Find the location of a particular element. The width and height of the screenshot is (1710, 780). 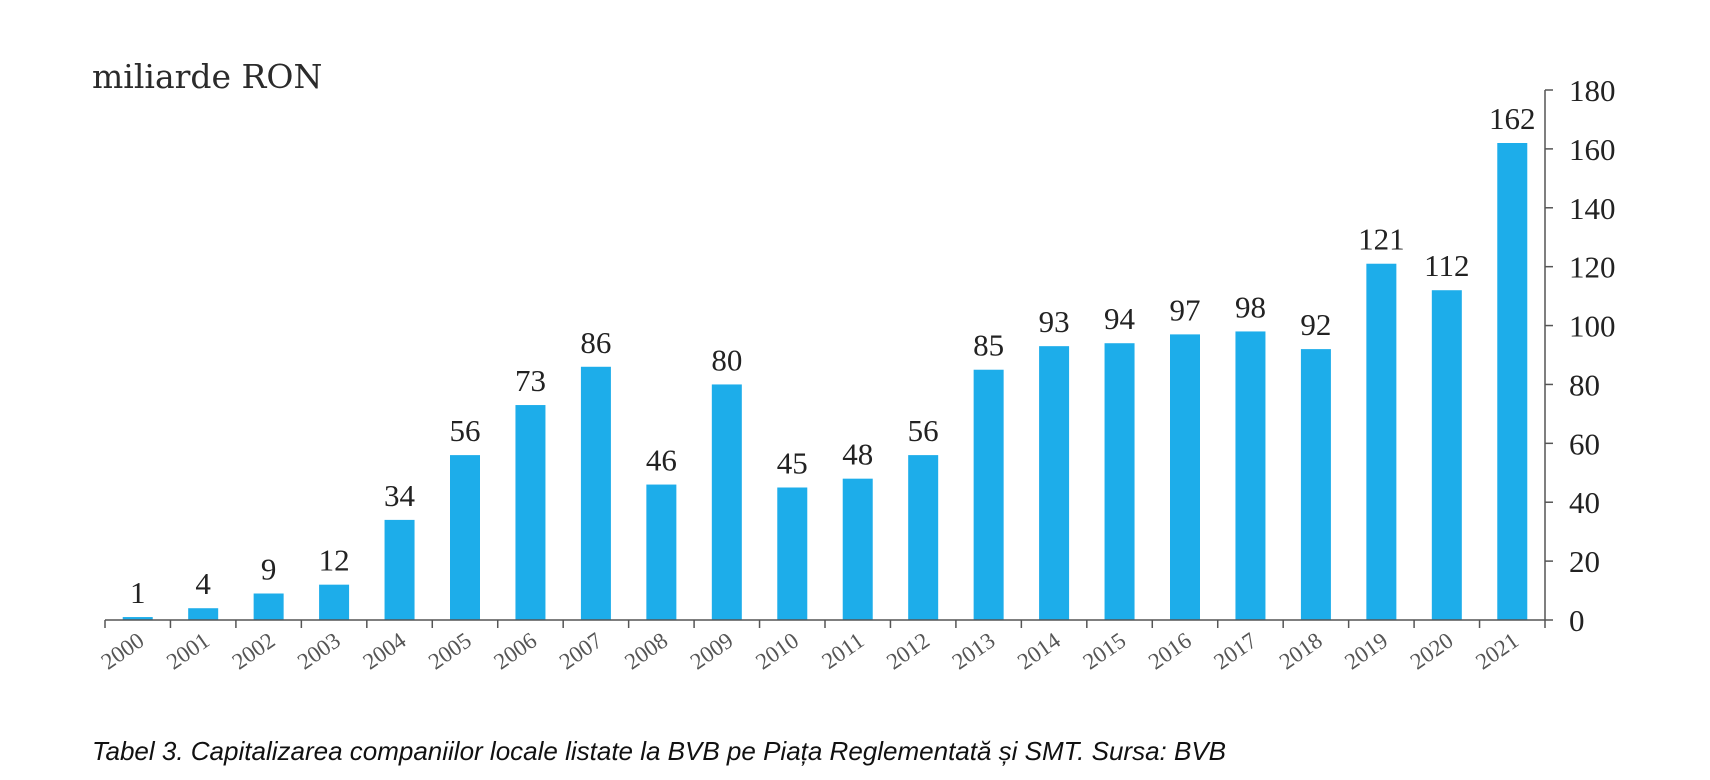

x-tick-label-2018: 2018 is located at coordinates (1301, 651).